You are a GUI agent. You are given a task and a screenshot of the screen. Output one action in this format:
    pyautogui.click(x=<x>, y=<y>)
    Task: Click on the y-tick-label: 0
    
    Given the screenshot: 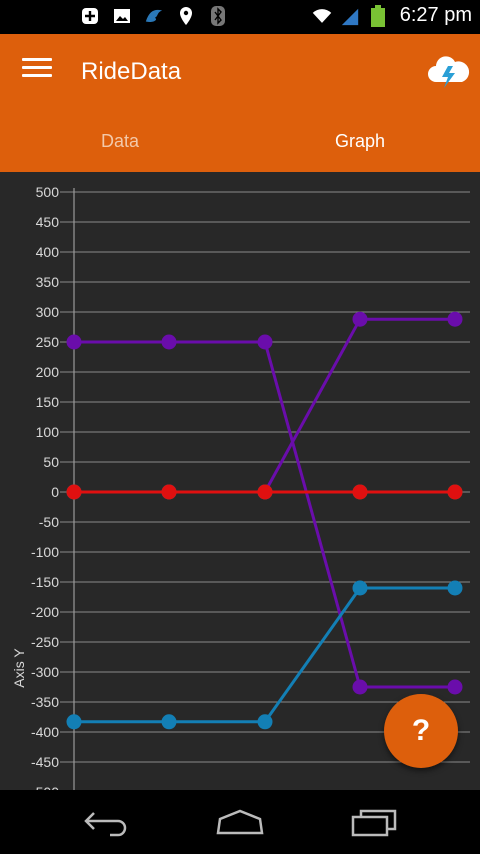 What is the action you would take?
    pyautogui.click(x=55, y=492)
    